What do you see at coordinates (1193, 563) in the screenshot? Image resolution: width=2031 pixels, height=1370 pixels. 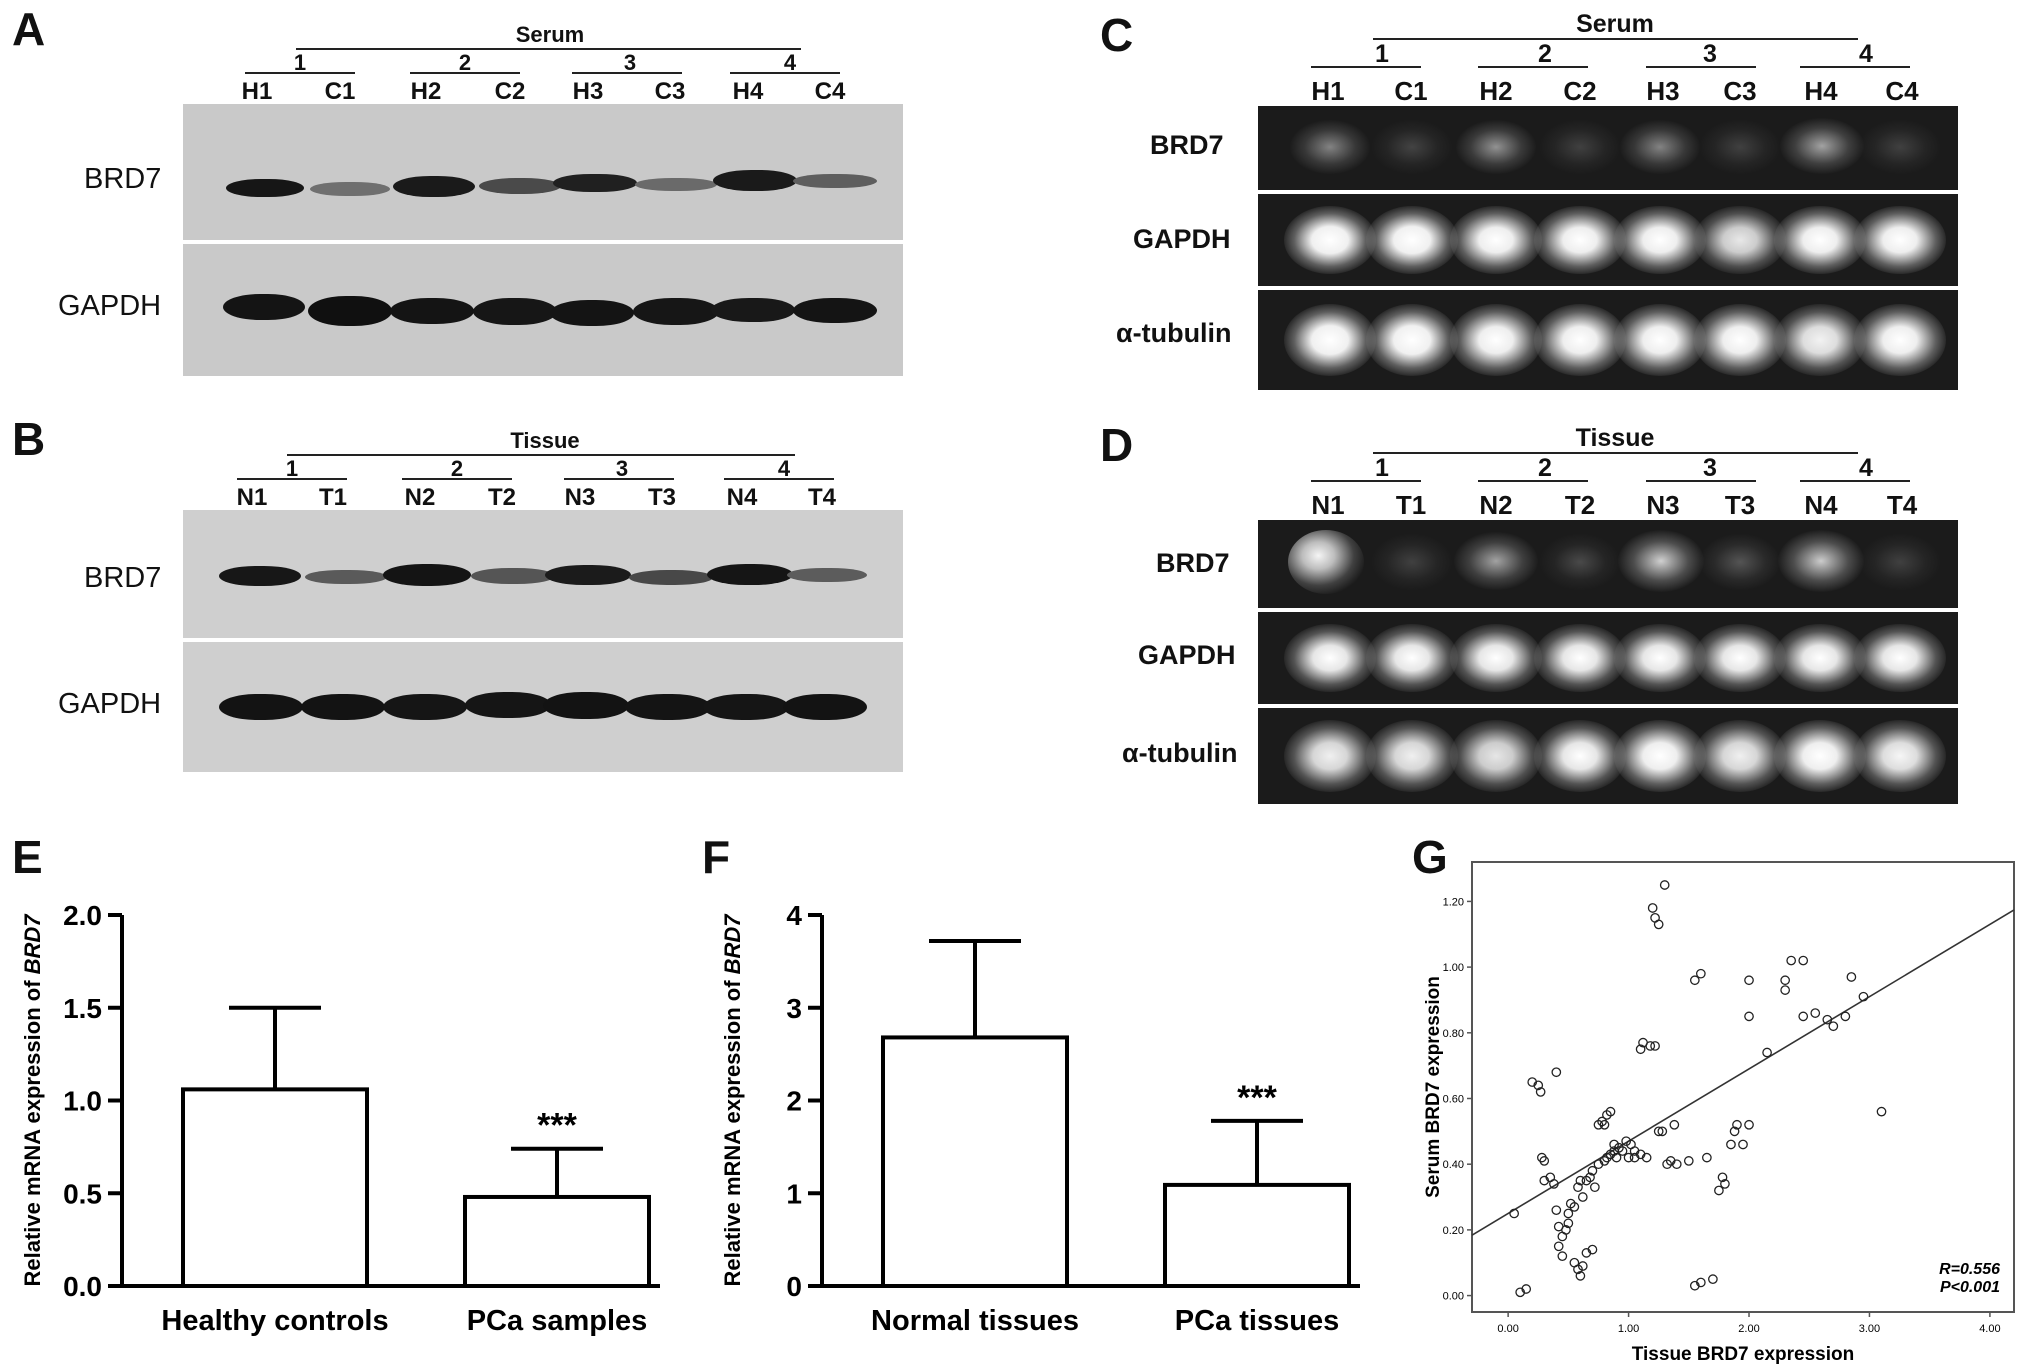 I see `row-label: BRD7` at bounding box center [1193, 563].